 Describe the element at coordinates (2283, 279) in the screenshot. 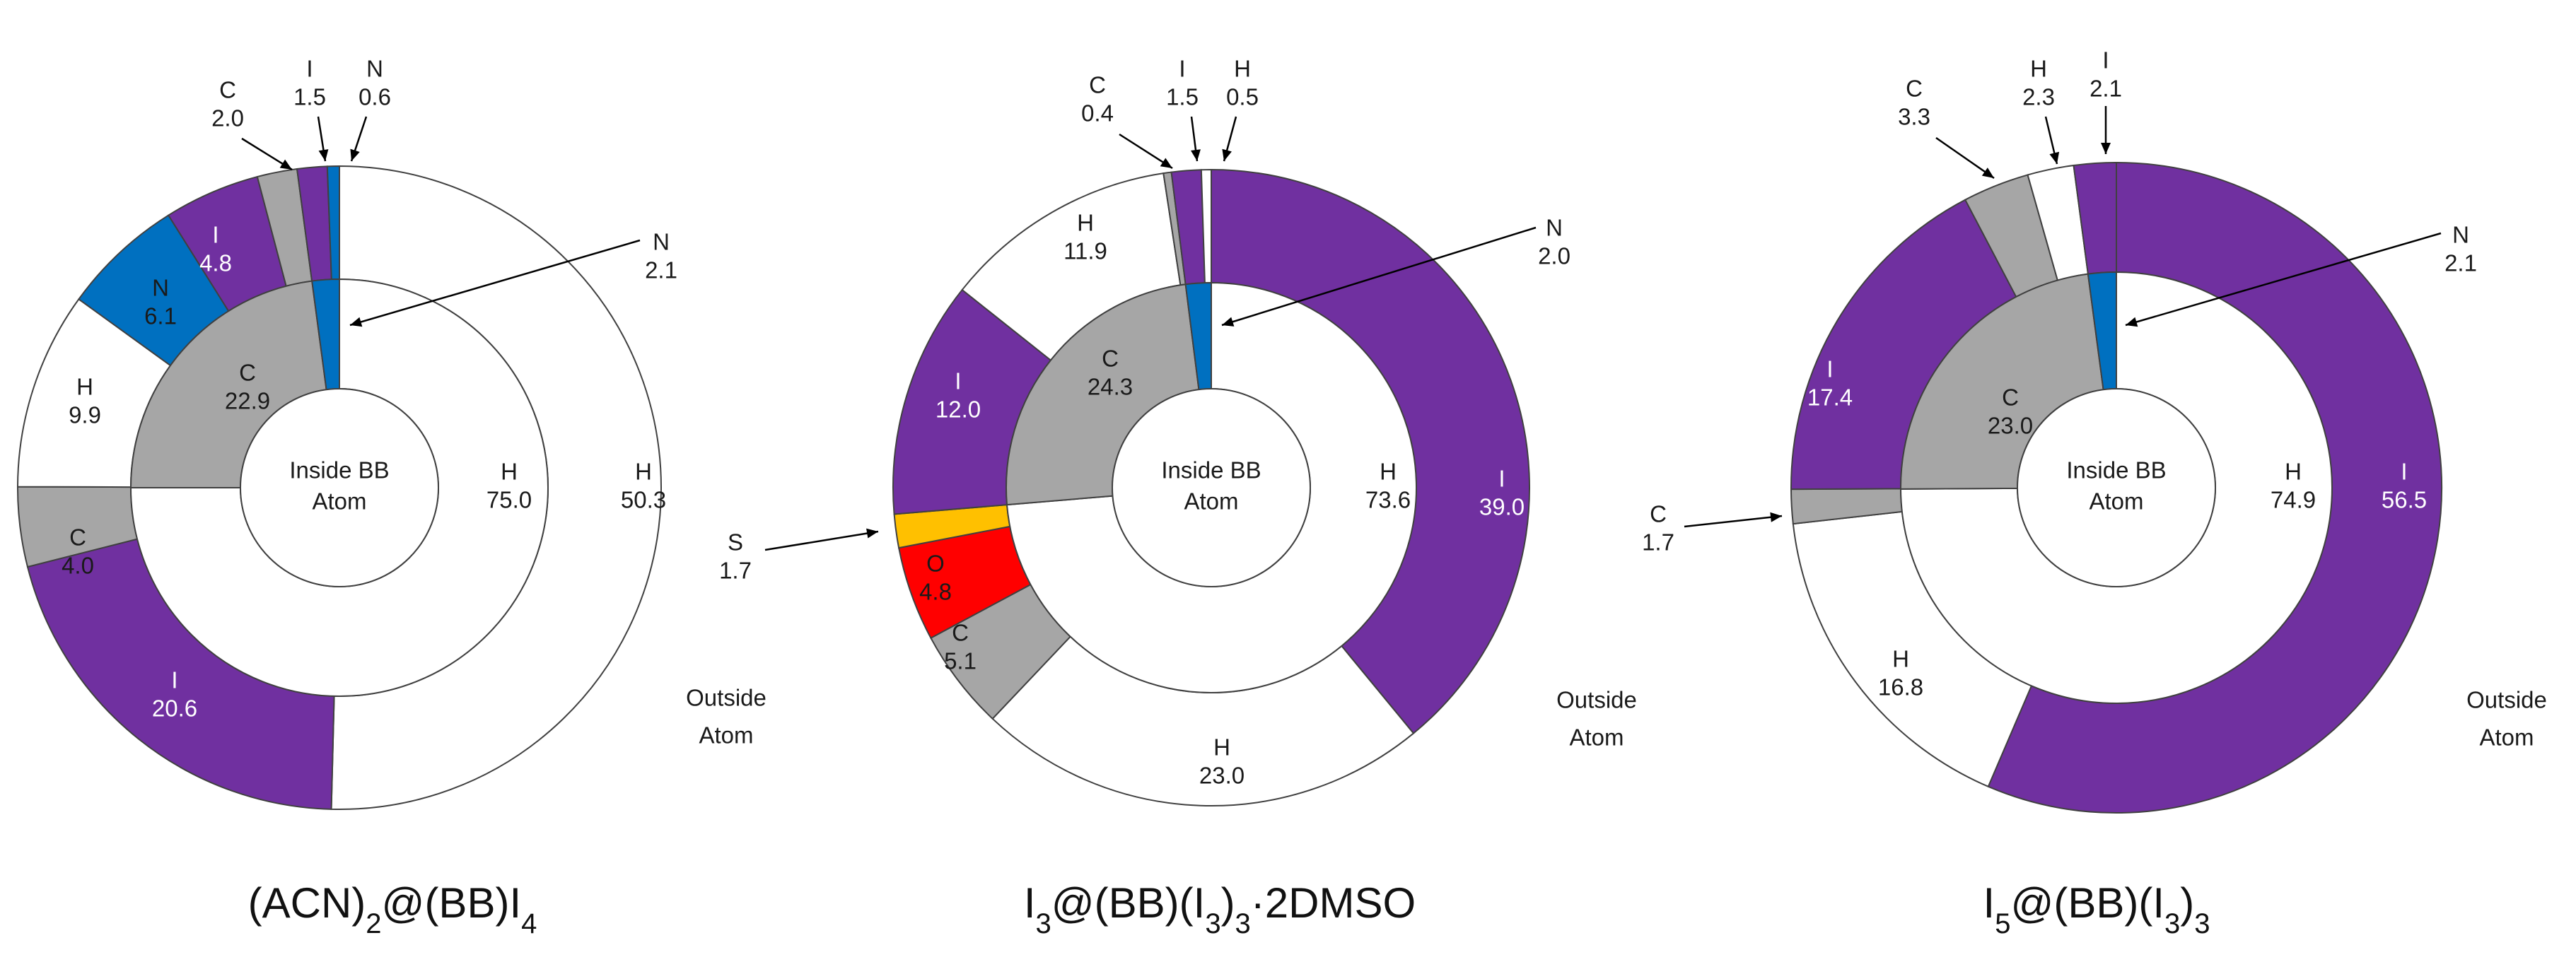

I see `chart2-arrow-inner-n` at that location.